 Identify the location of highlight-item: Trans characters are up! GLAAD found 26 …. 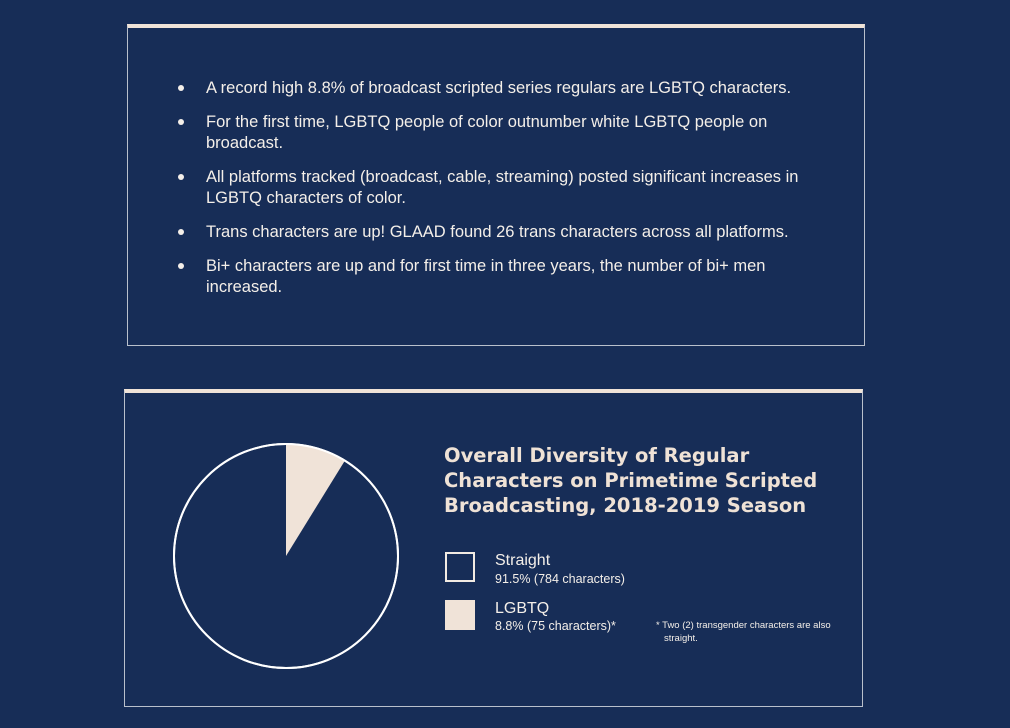
(496, 232).